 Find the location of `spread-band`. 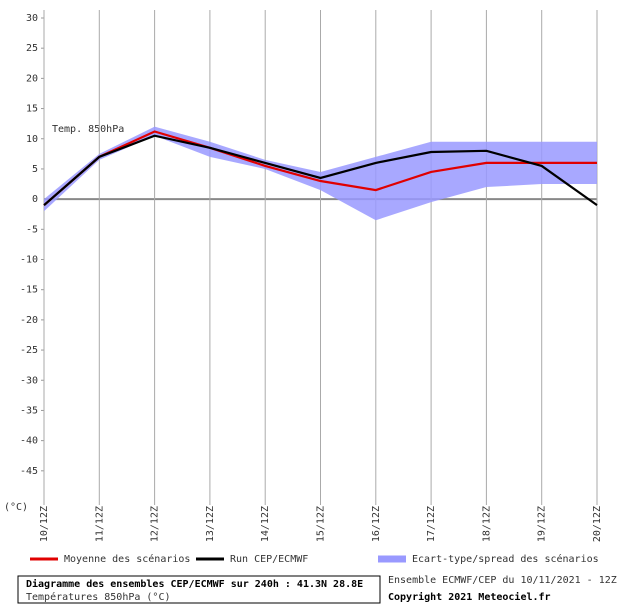

spread-band is located at coordinates (320, 173).